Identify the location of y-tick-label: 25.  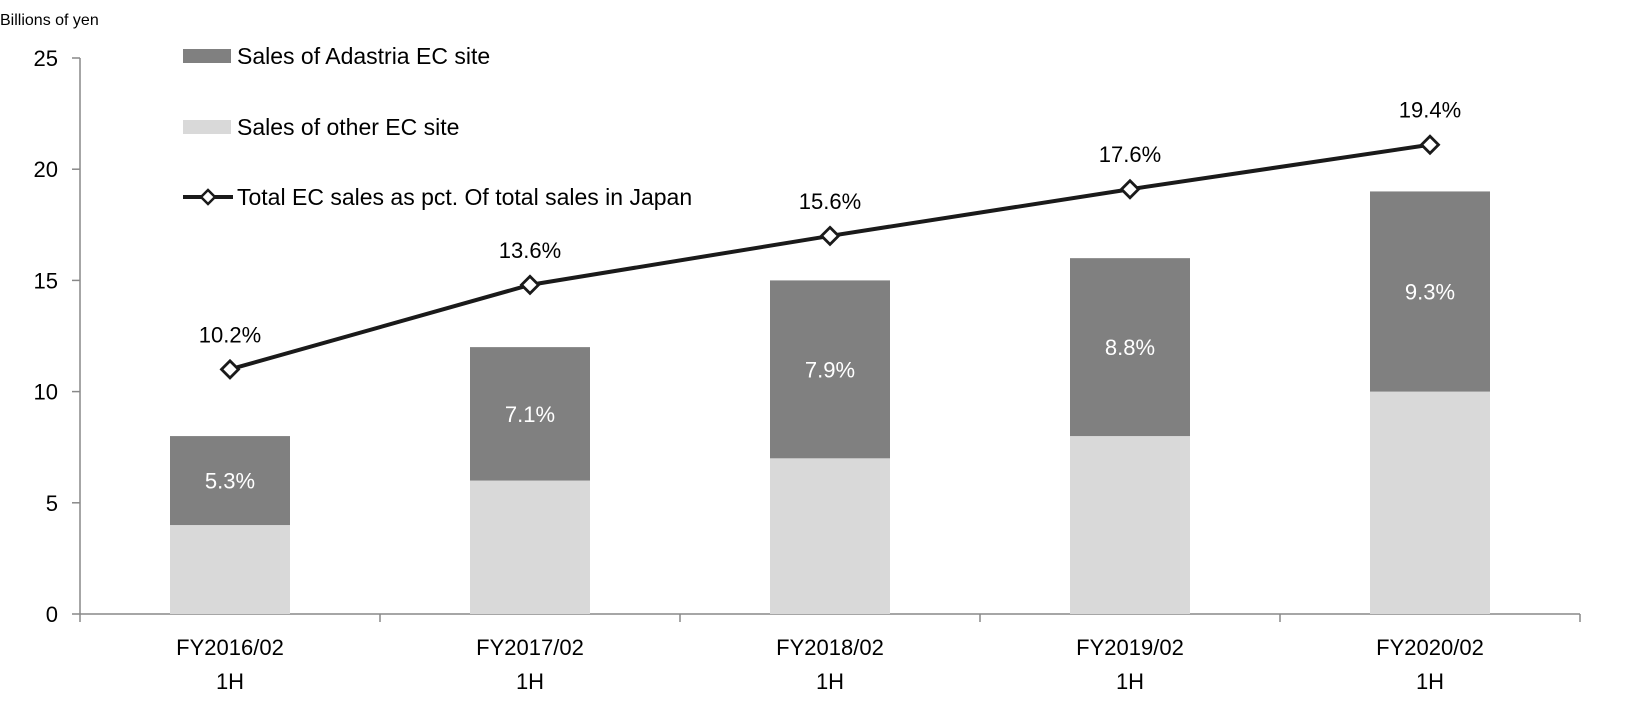
(46, 58).